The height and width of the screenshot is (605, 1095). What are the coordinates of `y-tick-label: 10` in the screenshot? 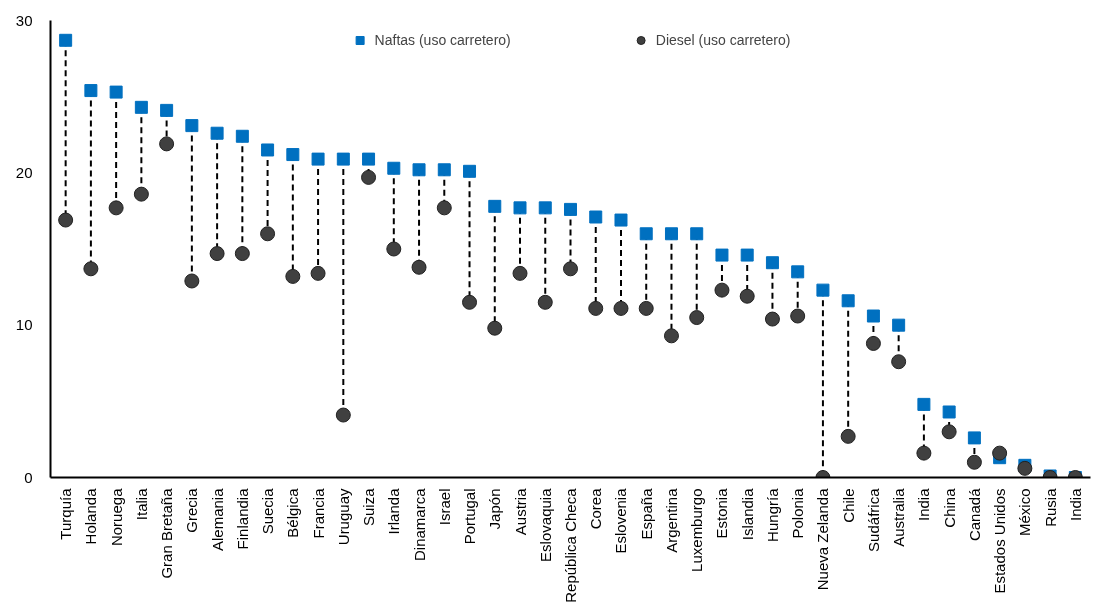 It's located at (24, 325).